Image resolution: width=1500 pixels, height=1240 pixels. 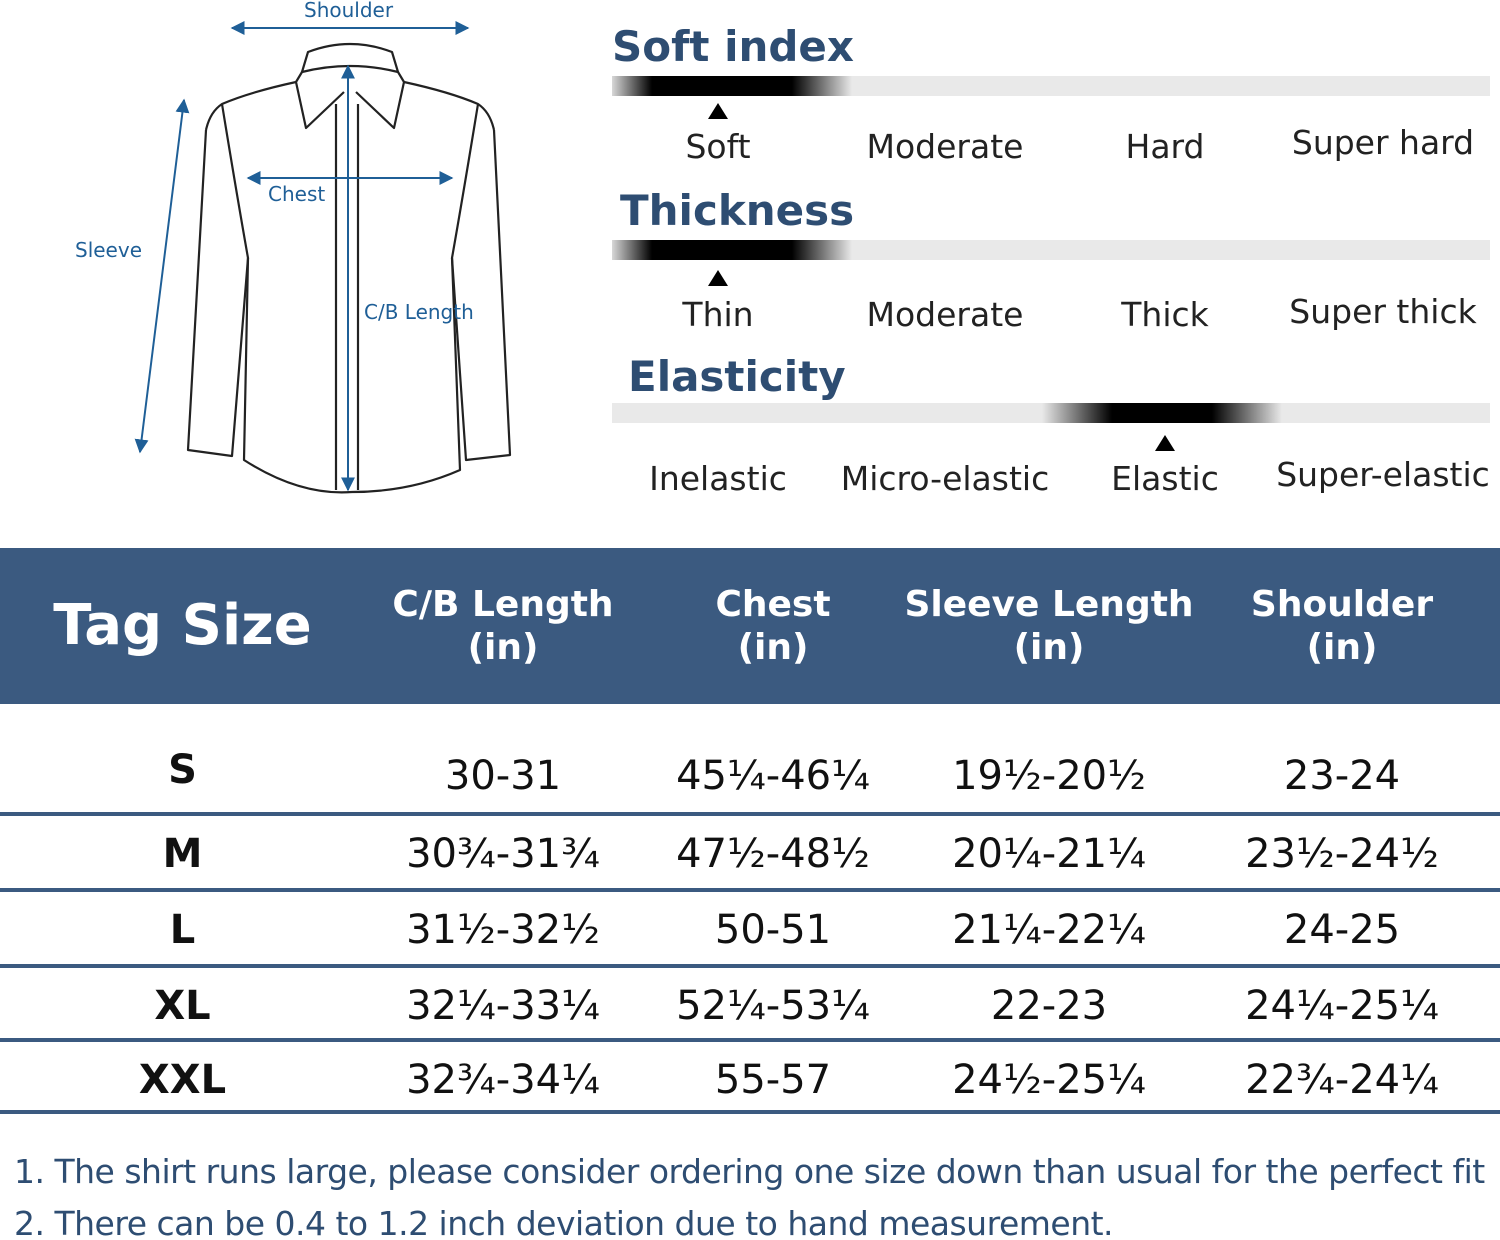 I want to click on table-row: XL 32¼-33¼ 52¼-53¼ 22-23 24¼-25¼, so click(x=750, y=1005).